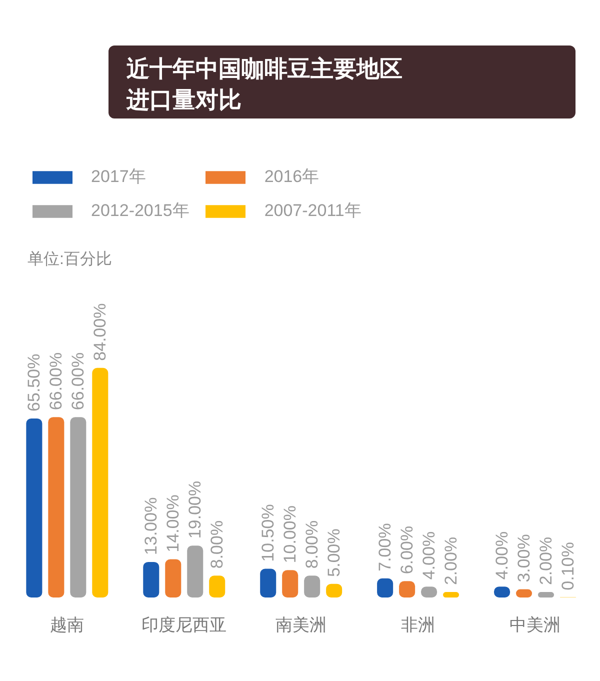 Image resolution: width=600 pixels, height=681 pixels. I want to click on x-tick-label: 印度尼西亚, so click(184, 625).